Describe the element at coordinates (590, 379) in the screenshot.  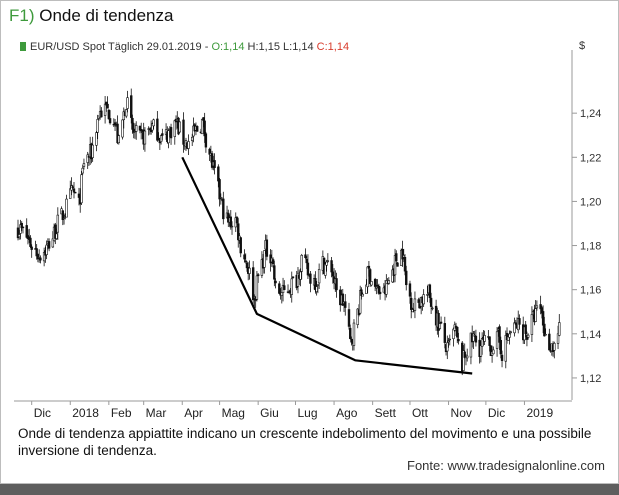
I see `y-tick-label: 1,12` at that location.